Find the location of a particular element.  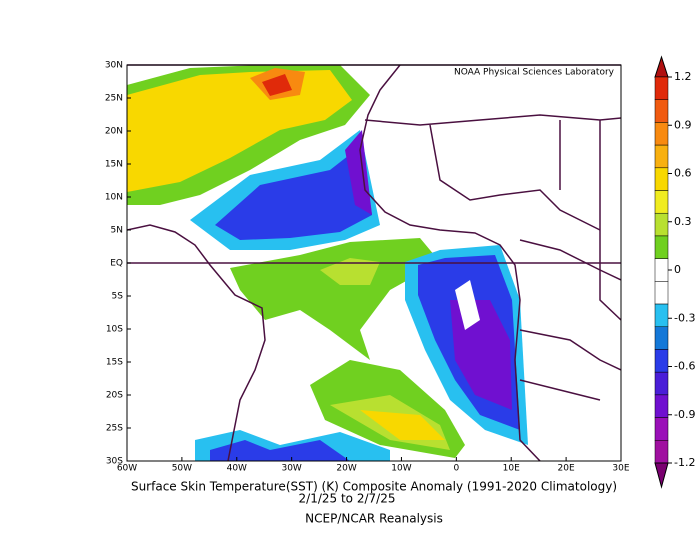

lon-label: 30E is located at coordinates (620, 469).